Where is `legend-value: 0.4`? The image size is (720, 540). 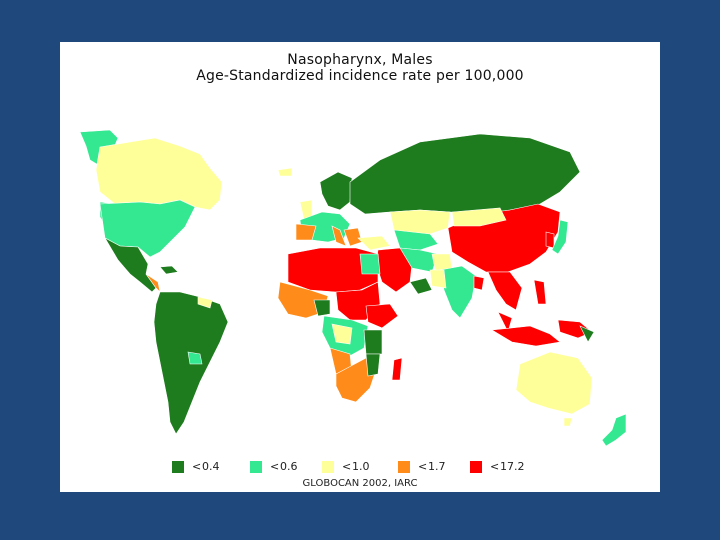
legend-value: 0.4 is located at coordinates (211, 466).